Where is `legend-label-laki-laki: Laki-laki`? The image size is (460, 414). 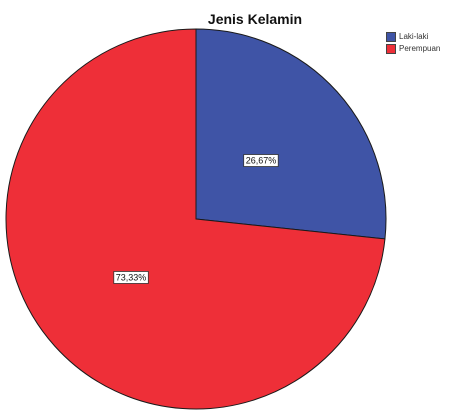
legend-label-laki-laki: Laki-laki is located at coordinates (414, 36).